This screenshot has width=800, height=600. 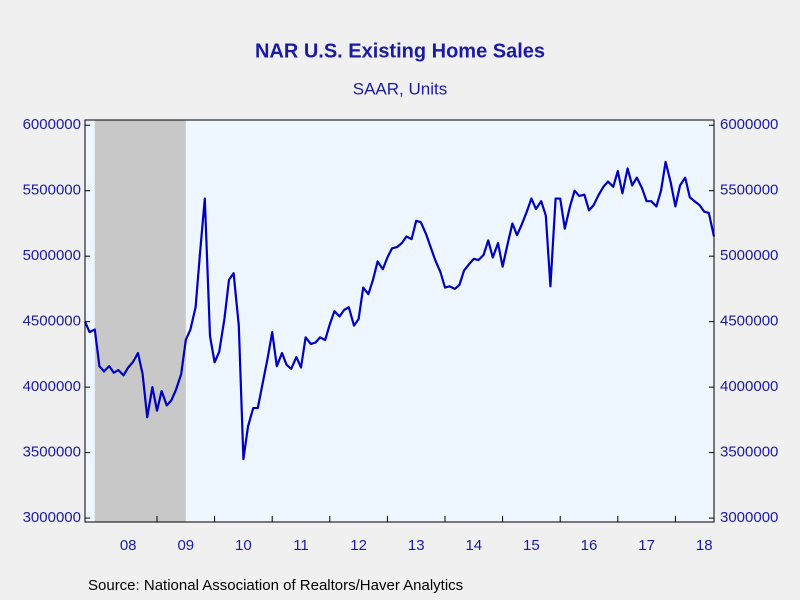 I want to click on y2-tick-label: 4000000, so click(x=749, y=386).